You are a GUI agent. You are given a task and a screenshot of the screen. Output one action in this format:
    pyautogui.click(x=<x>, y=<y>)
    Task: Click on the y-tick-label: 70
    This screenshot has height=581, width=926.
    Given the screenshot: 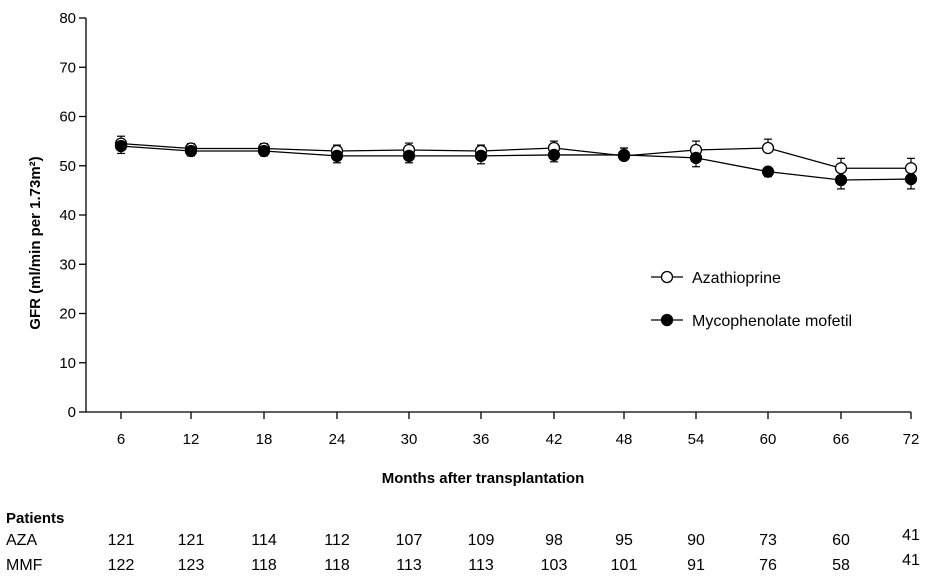 What is the action you would take?
    pyautogui.click(x=67, y=67)
    